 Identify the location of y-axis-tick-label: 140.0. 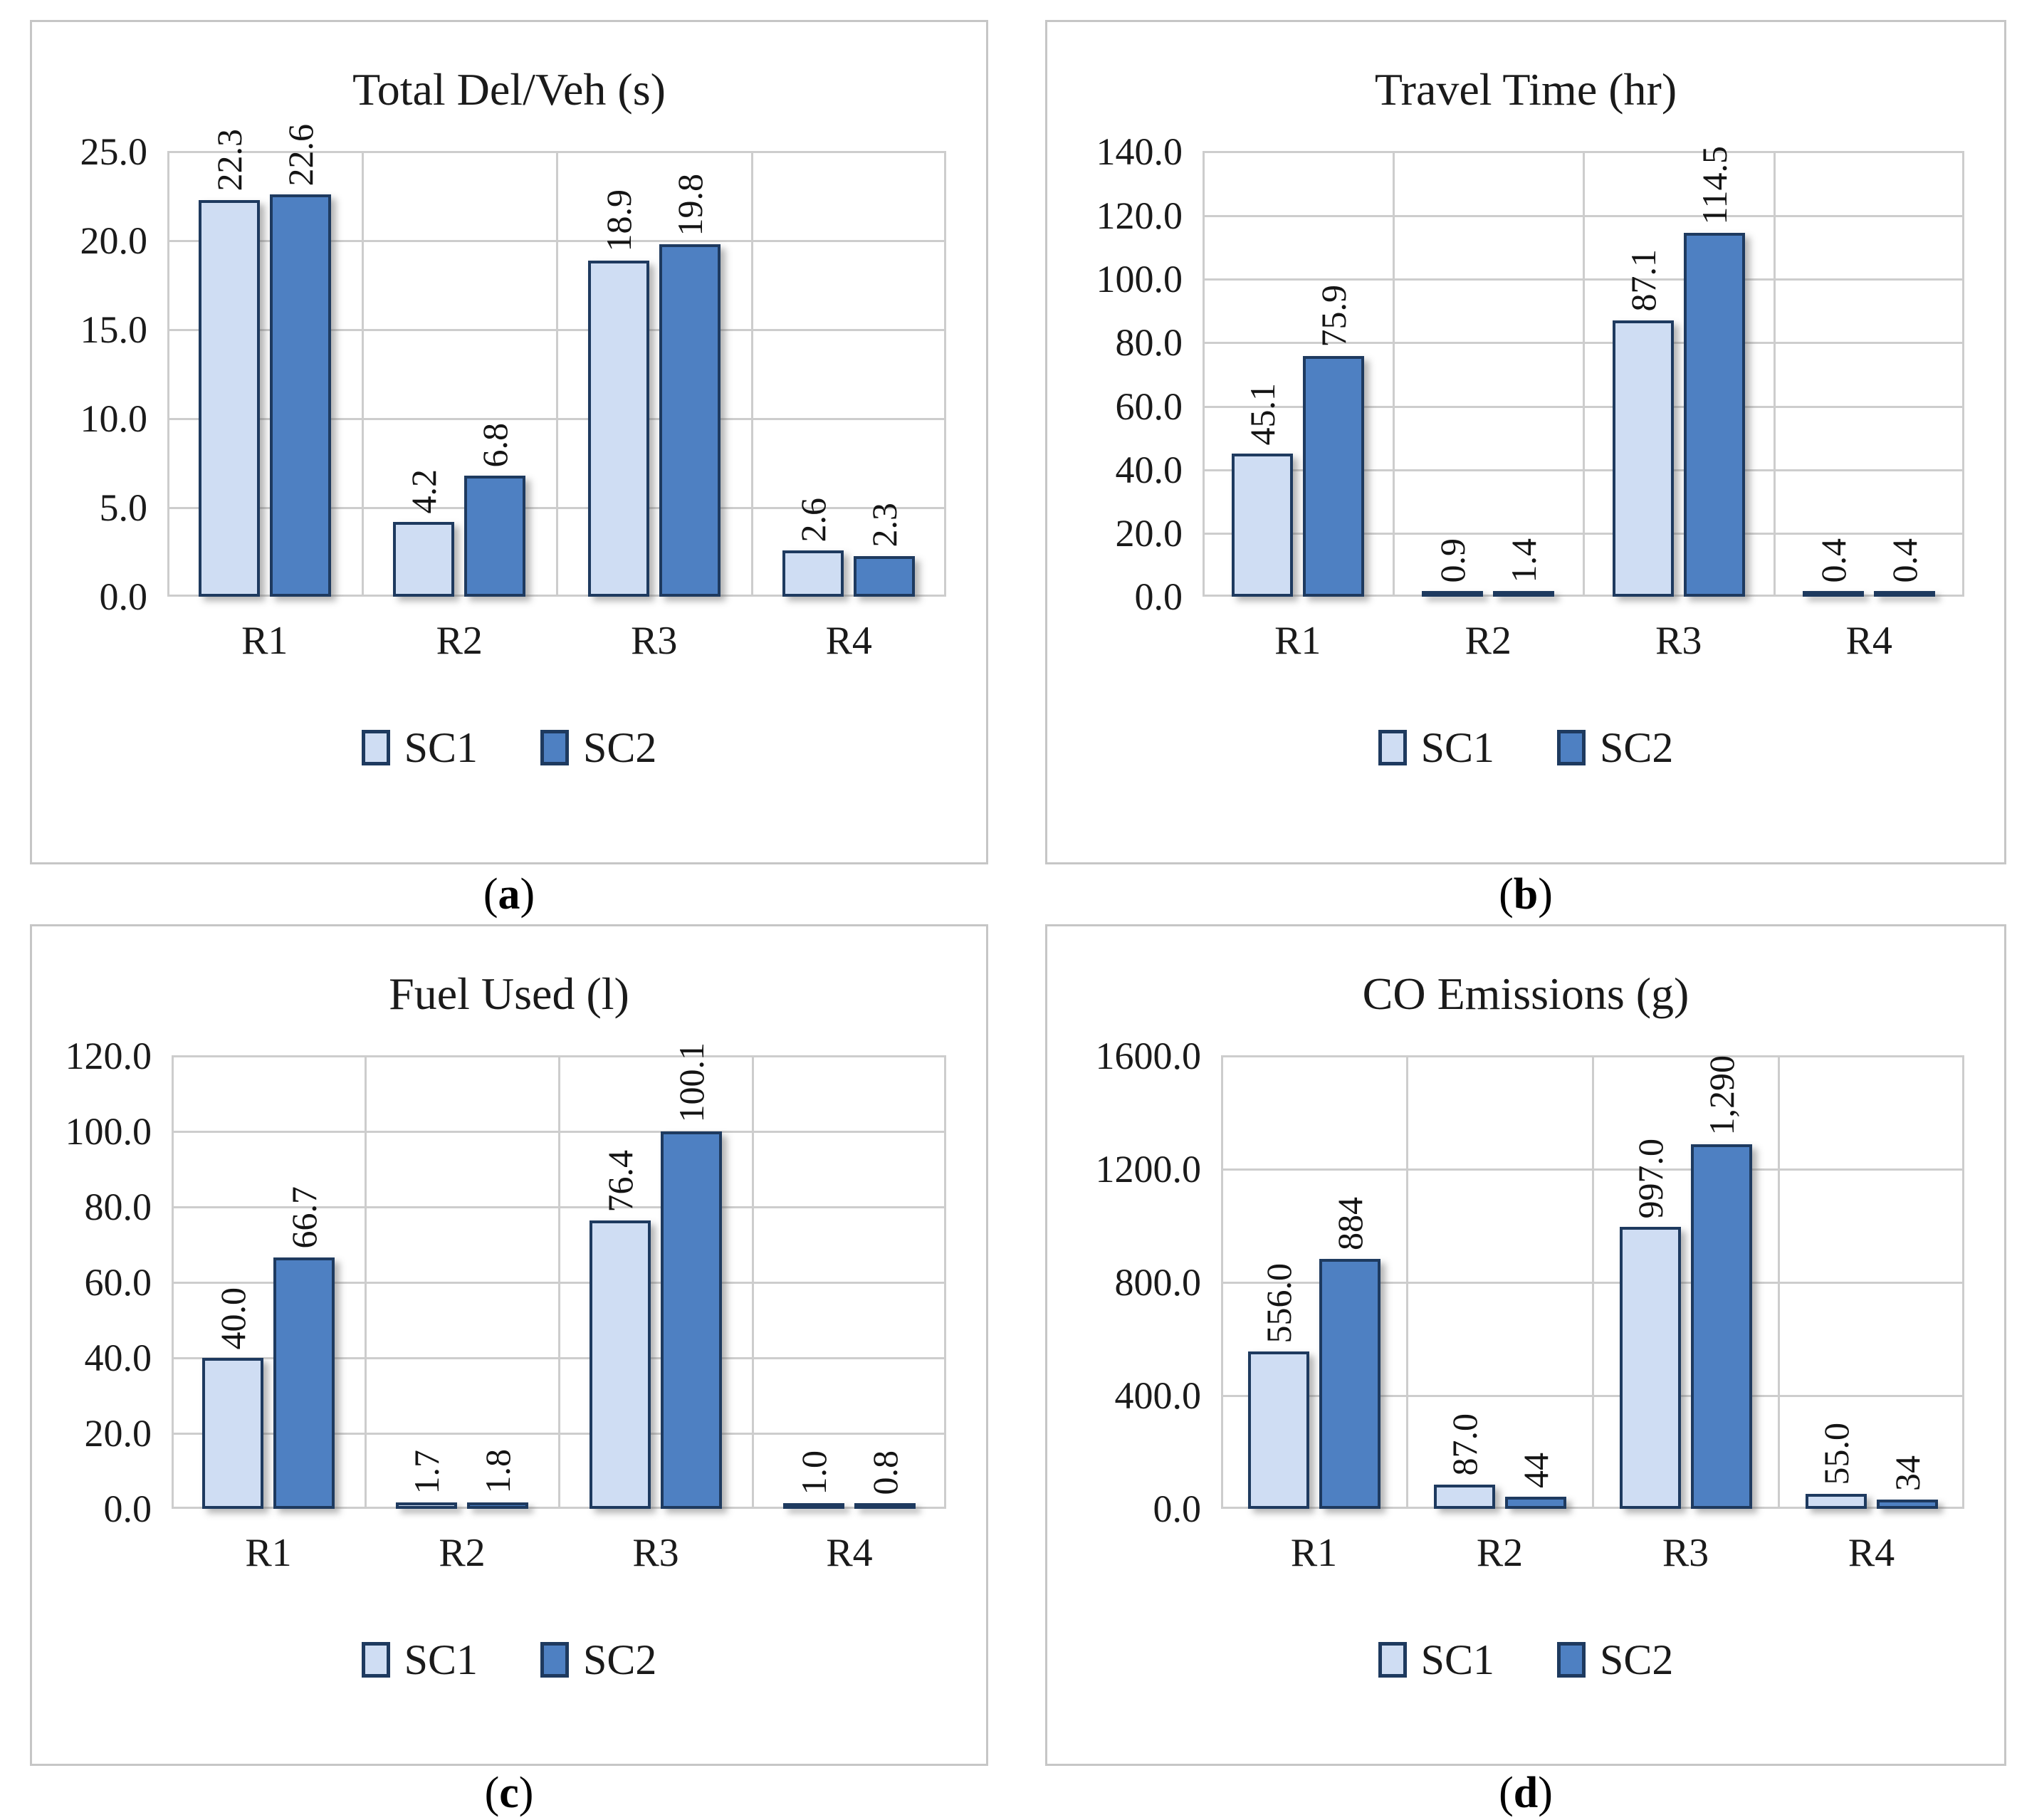
(1139, 152).